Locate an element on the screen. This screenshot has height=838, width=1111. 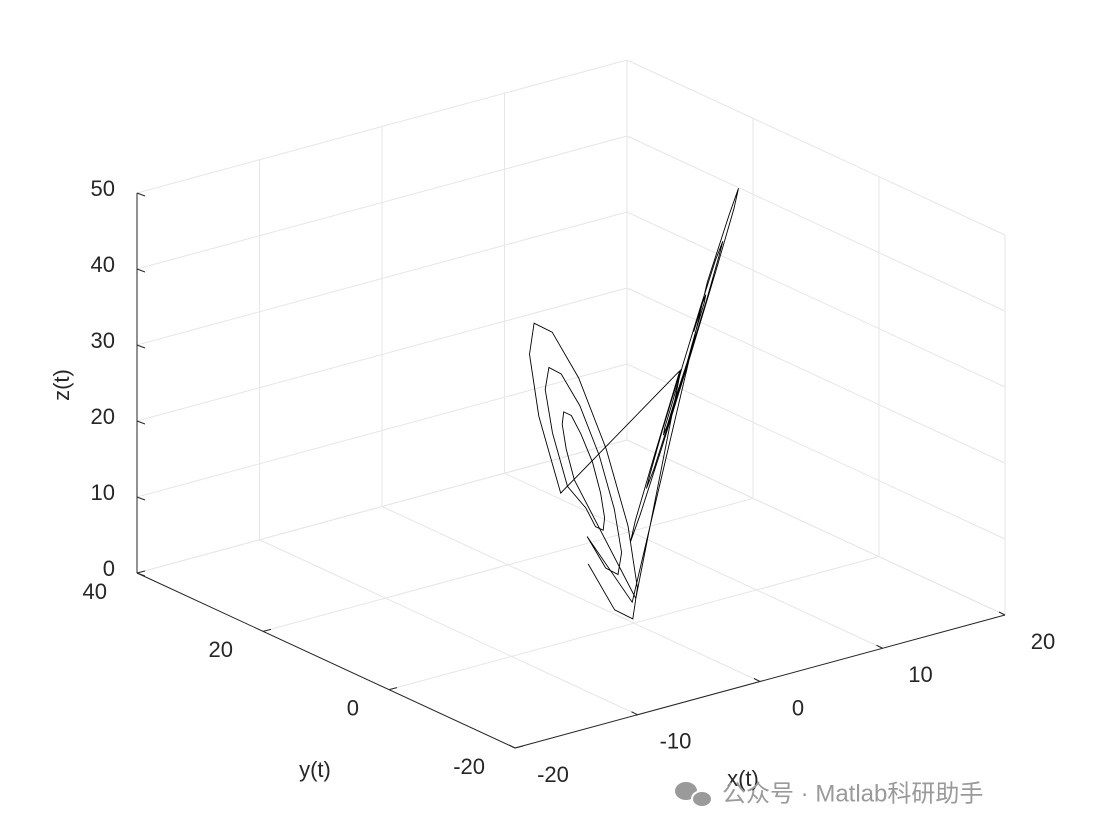
y-tick-label: -20 is located at coordinates (469, 766).